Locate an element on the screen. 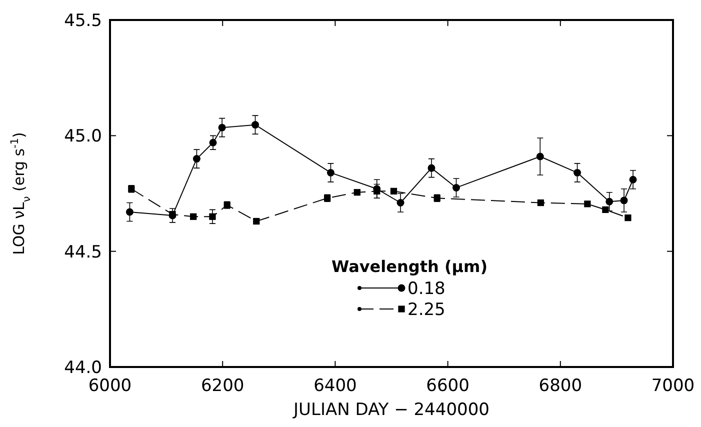  x-tick-label: 6800 is located at coordinates (560, 386).